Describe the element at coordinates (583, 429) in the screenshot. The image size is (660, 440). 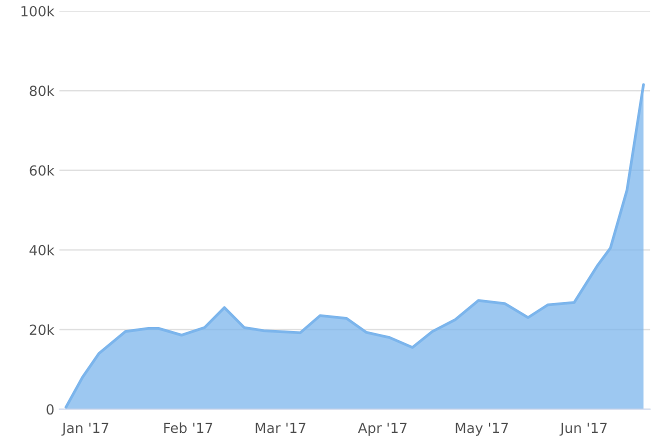
I see `x-tick-label: Jun '17` at that location.